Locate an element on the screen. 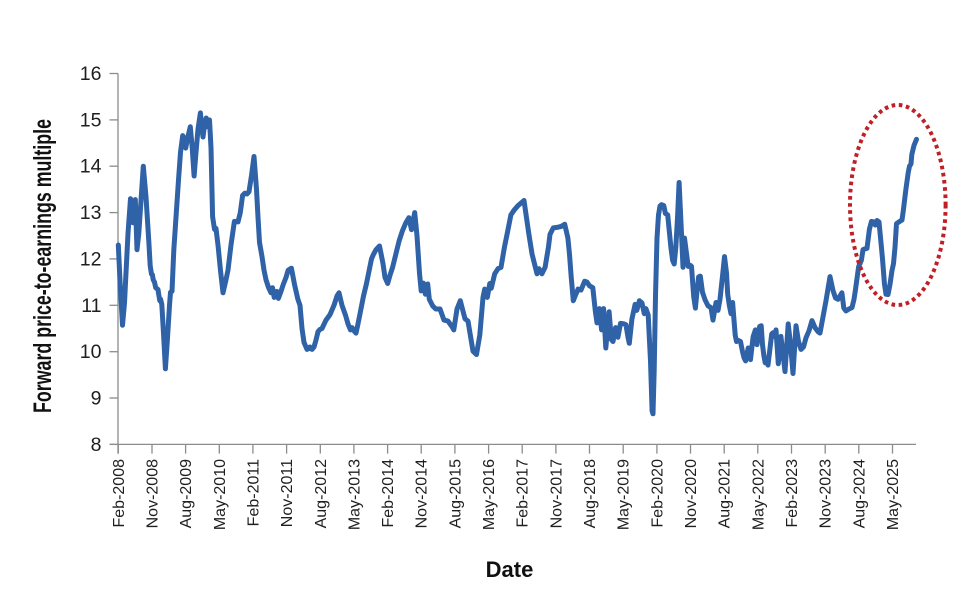 The image size is (974, 614). svg-text: 14 is located at coordinates (91, 167).